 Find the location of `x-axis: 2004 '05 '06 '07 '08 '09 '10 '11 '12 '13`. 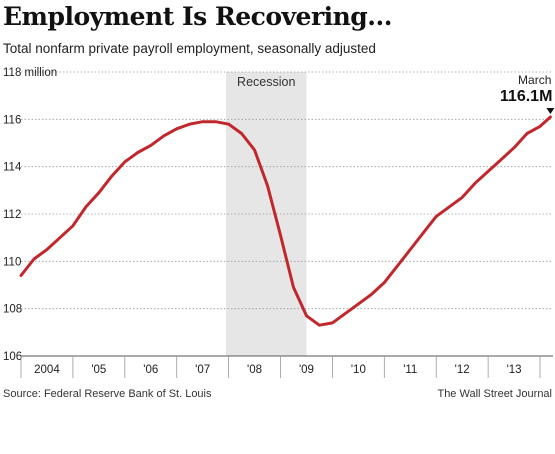

x-axis: 2004 '05 '06 '07 '08 '09 '10 '11 '12 '13 is located at coordinates (286, 366).